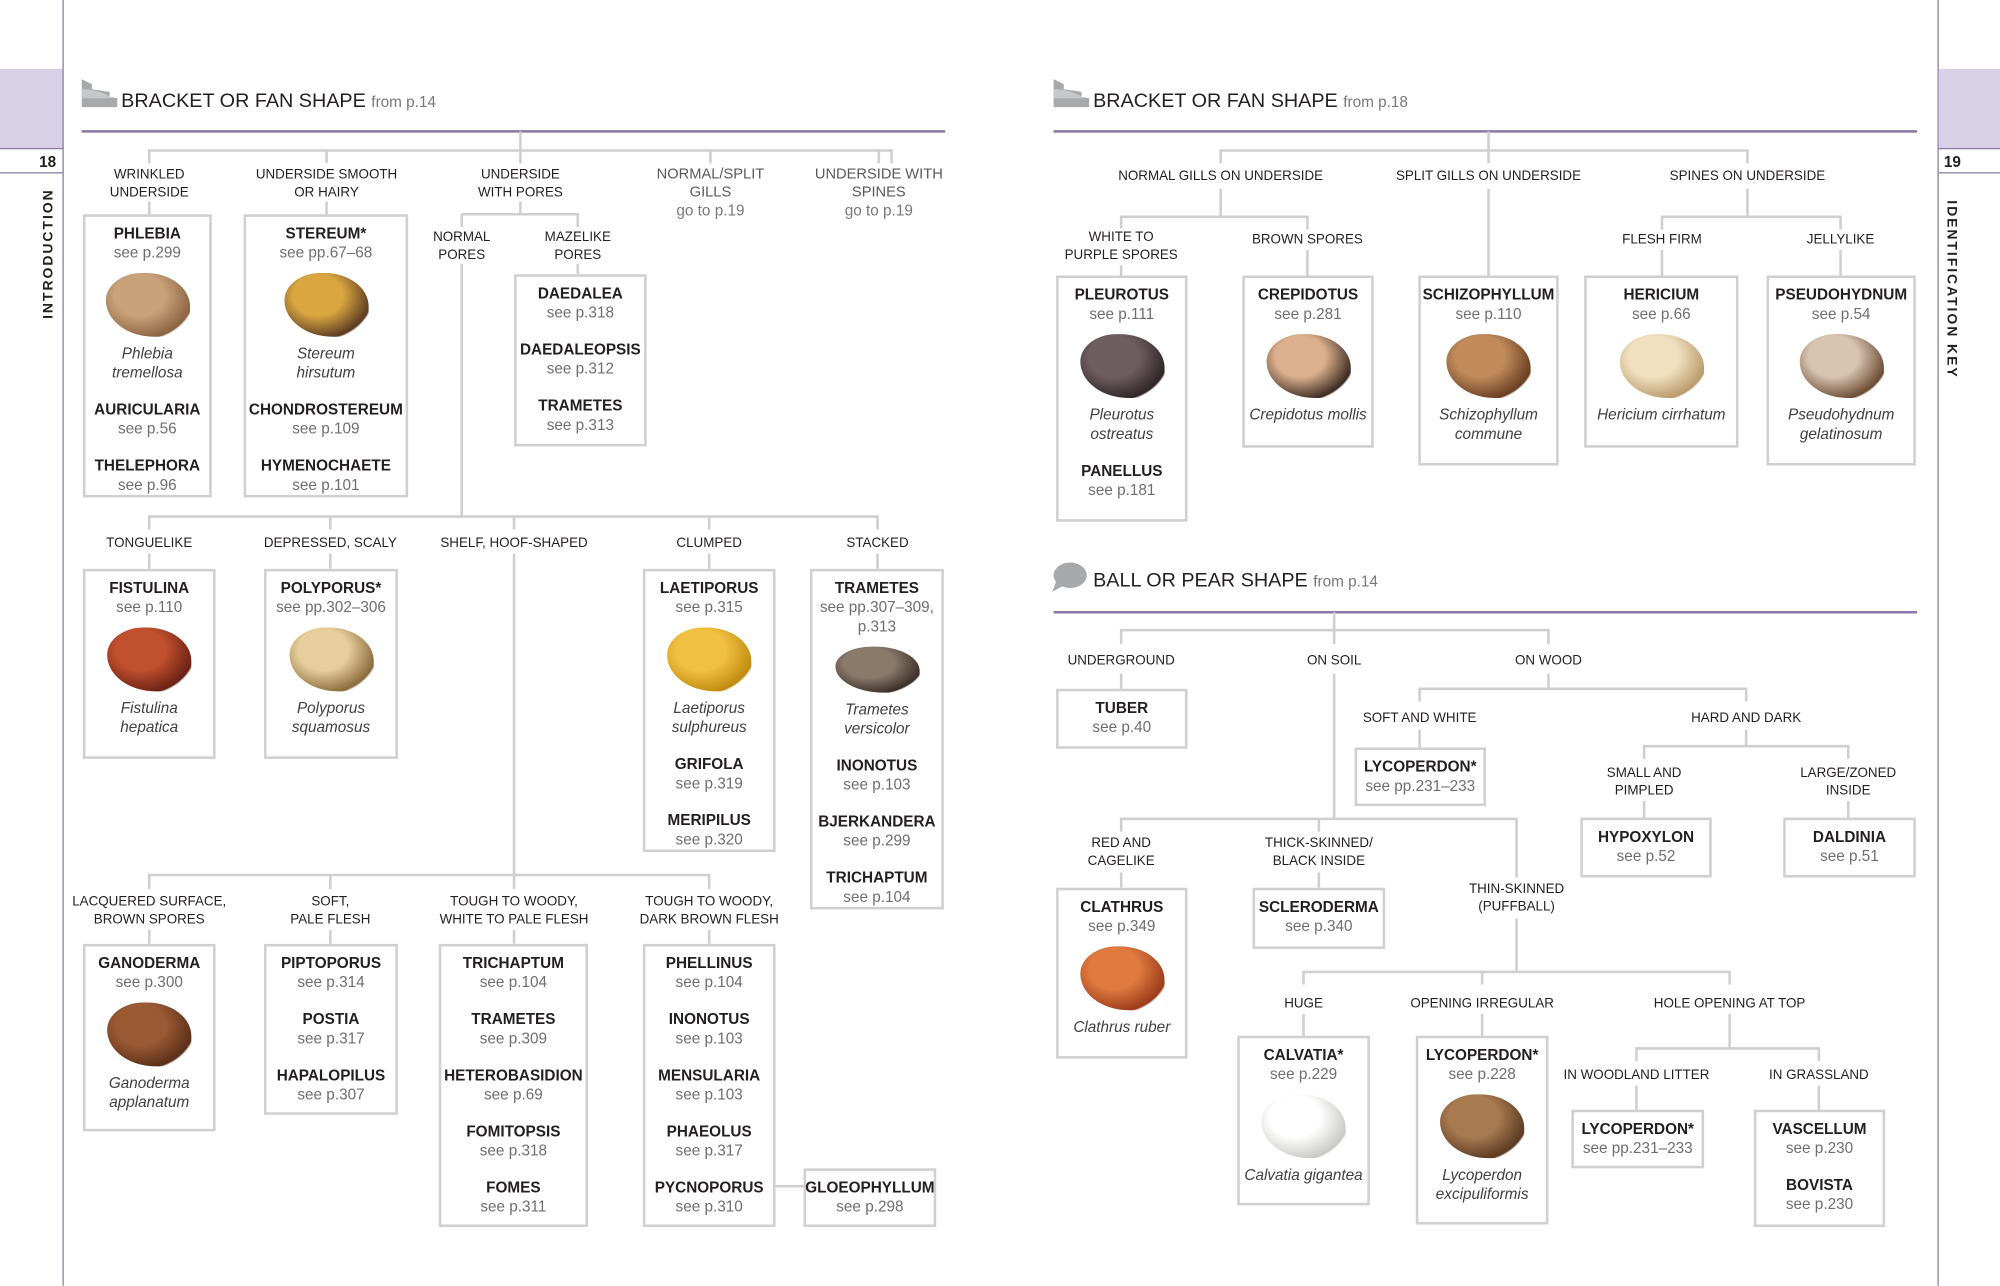  I want to click on genus-name: CALVATIA*, so click(1303, 1054).